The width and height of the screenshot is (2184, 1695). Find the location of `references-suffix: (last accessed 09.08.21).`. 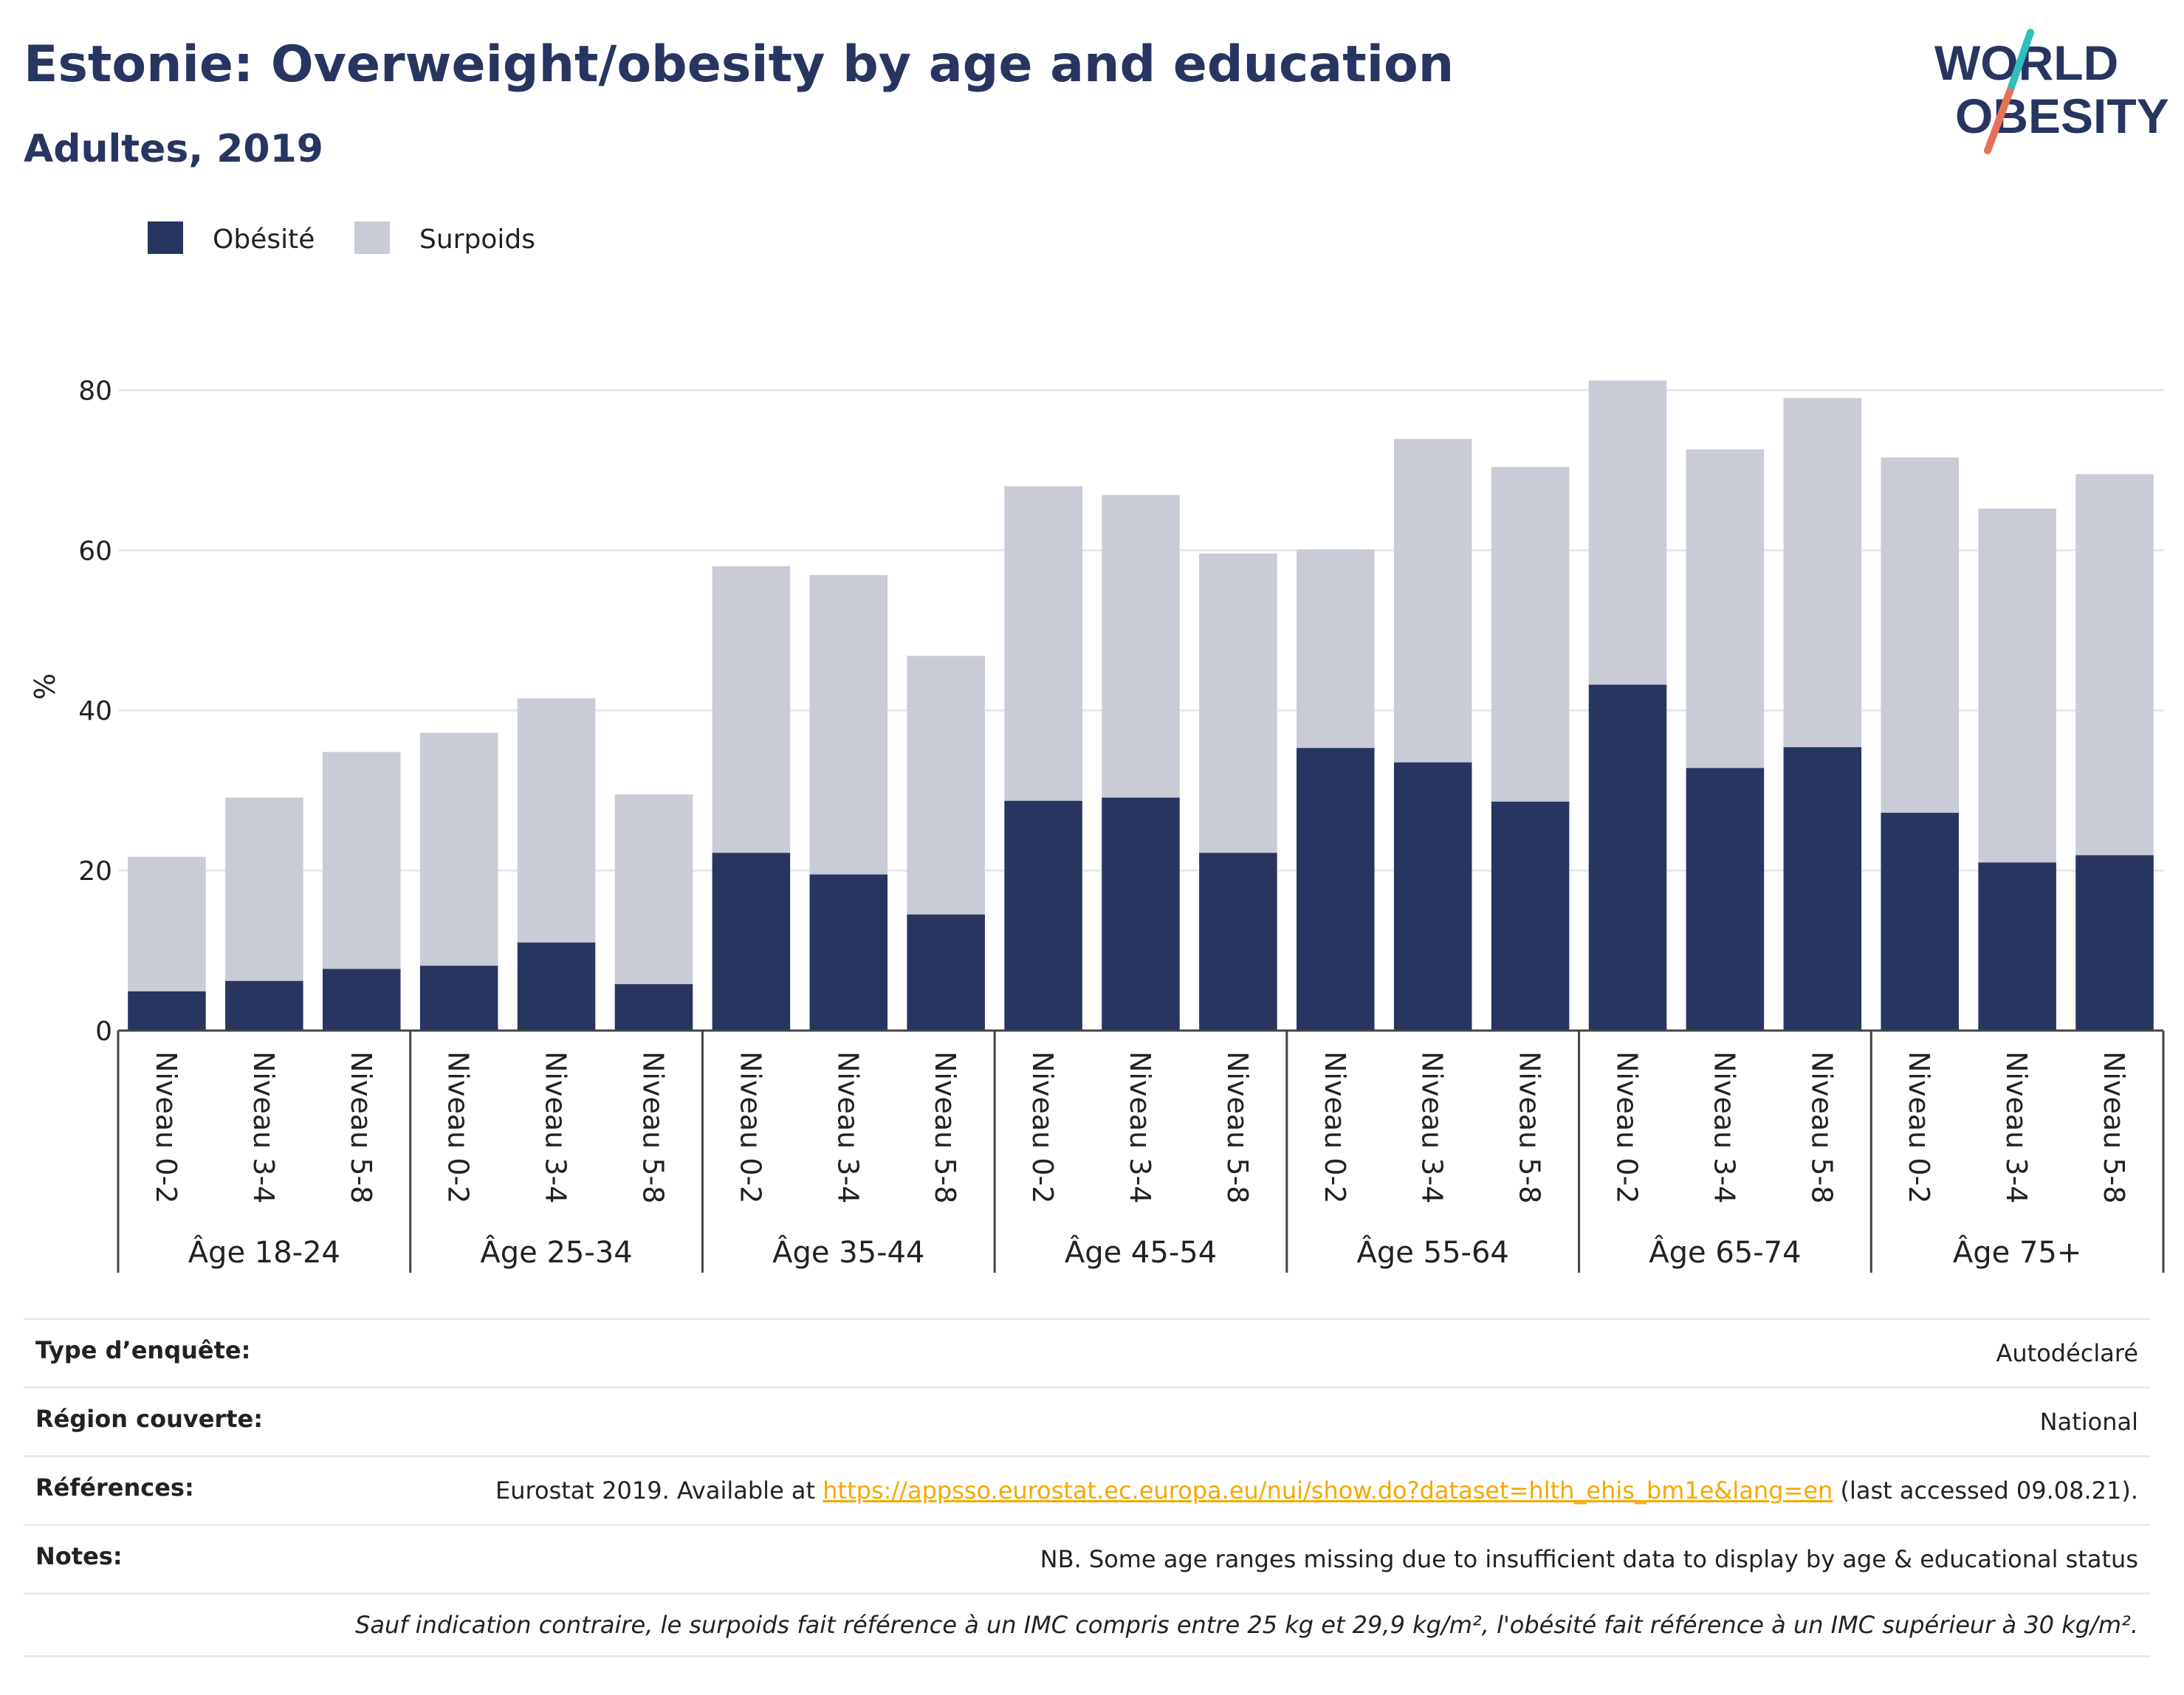

references-suffix: (last accessed 09.08.21). is located at coordinates (1989, 1490).